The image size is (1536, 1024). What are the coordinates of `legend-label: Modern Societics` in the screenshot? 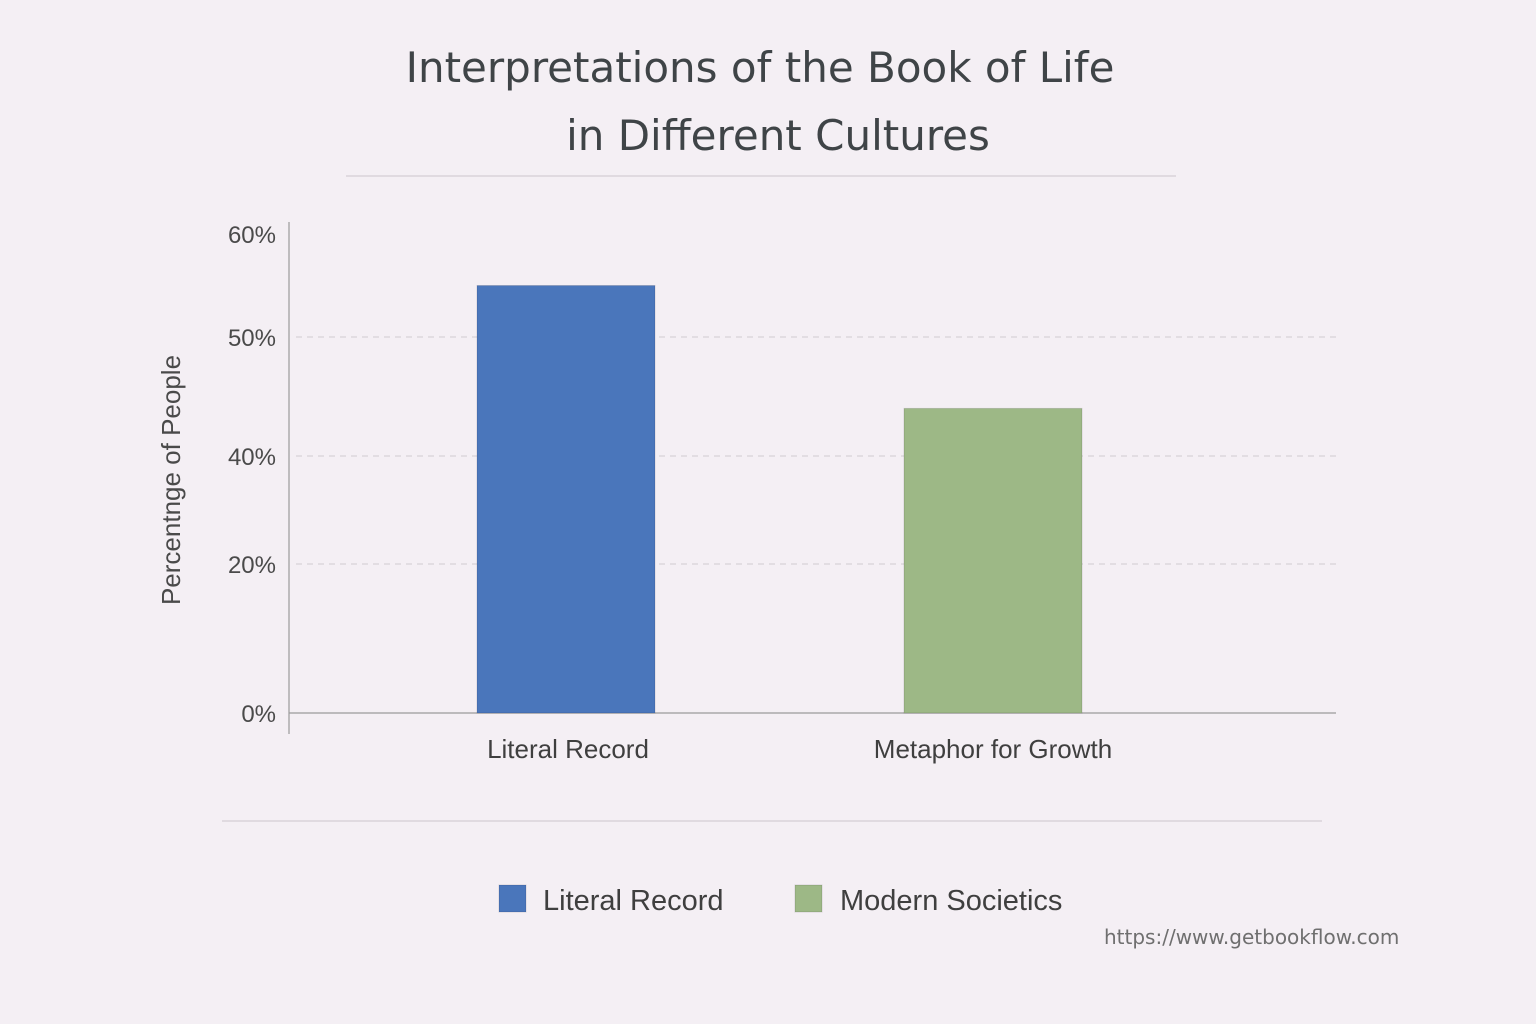 It's located at (951, 901).